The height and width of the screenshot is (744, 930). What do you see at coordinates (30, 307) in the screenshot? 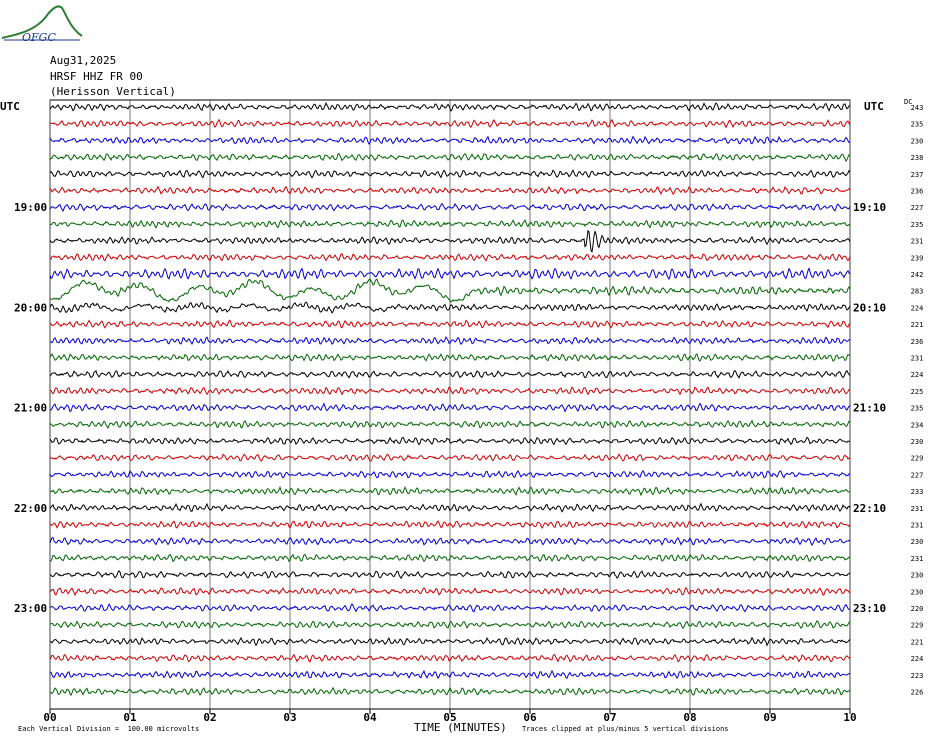
I see `time-label-left: 20:00` at bounding box center [30, 307].